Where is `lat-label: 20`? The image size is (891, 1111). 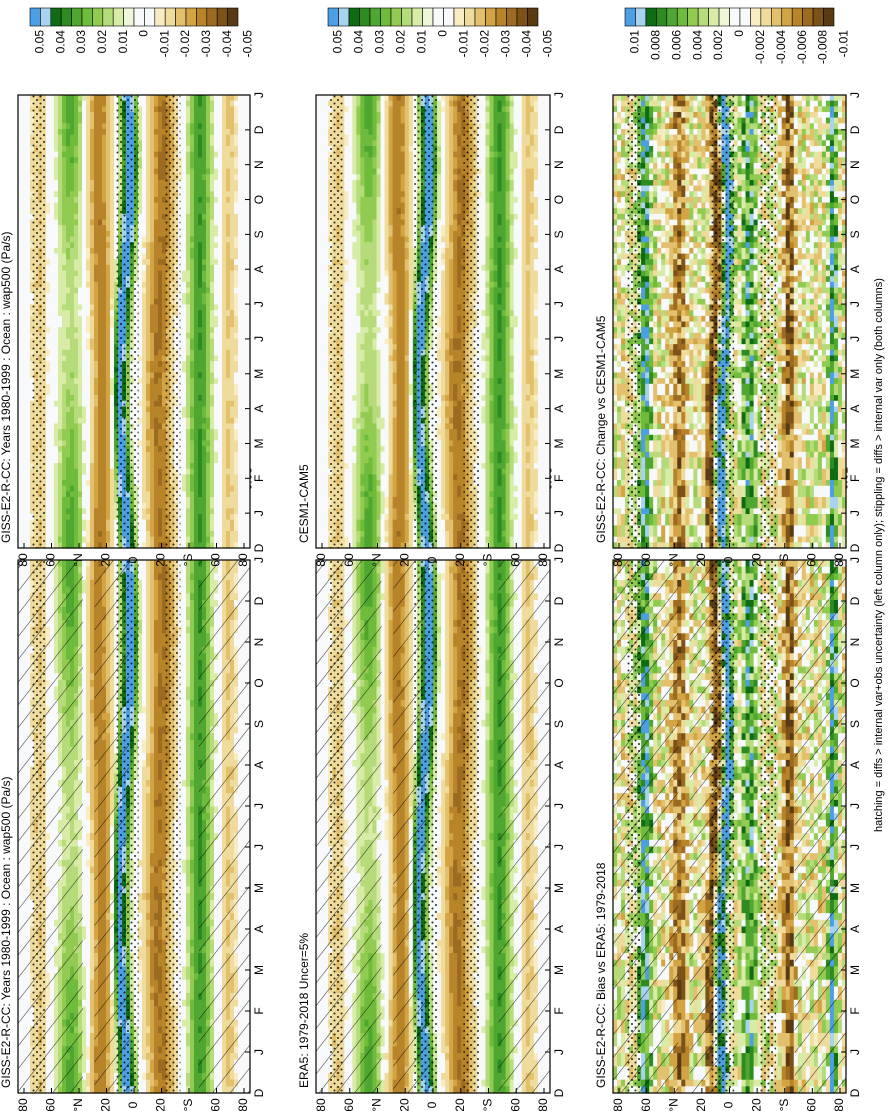
lat-label: 20 is located at coordinates (106, 1104).